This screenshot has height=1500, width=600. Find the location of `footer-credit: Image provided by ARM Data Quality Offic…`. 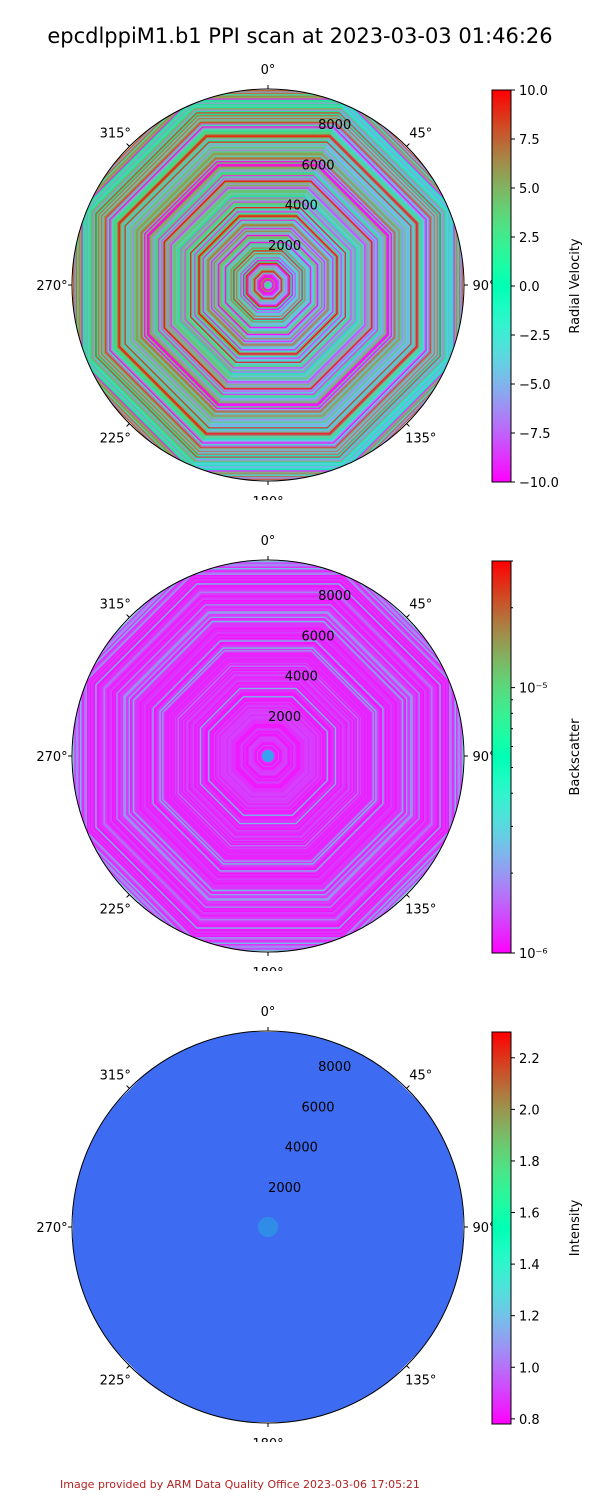

footer-credit: Image provided by ARM Data Quality Offic… is located at coordinates (240, 1484).